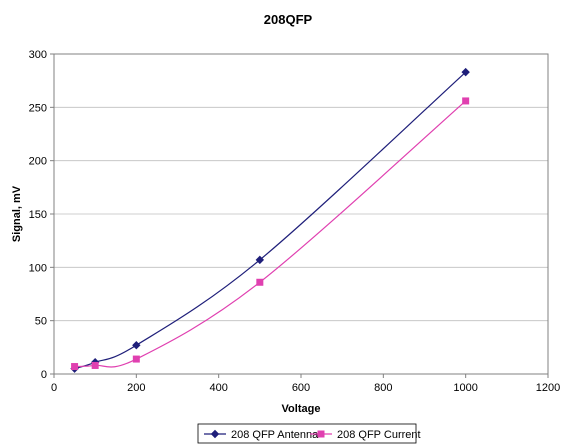 Image resolution: width=576 pixels, height=445 pixels. What do you see at coordinates (41, 322) in the screenshot?
I see `y-tick-label: 50` at bounding box center [41, 322].